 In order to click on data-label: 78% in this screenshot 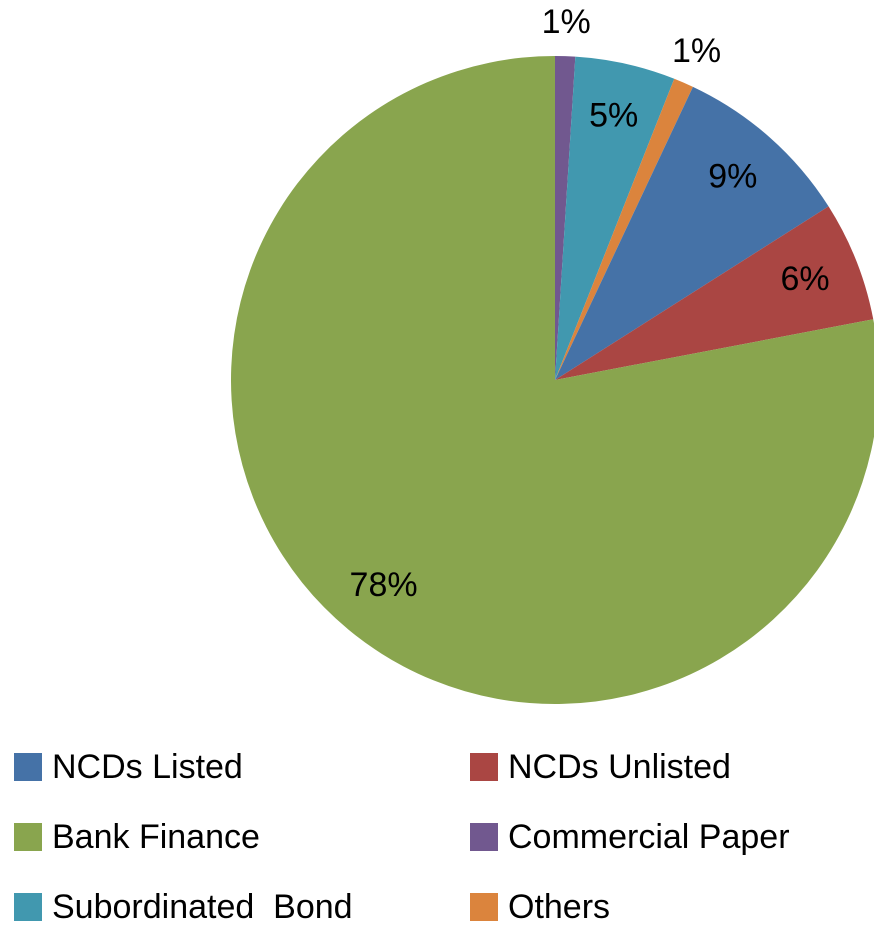, I will do `click(384, 585)`.